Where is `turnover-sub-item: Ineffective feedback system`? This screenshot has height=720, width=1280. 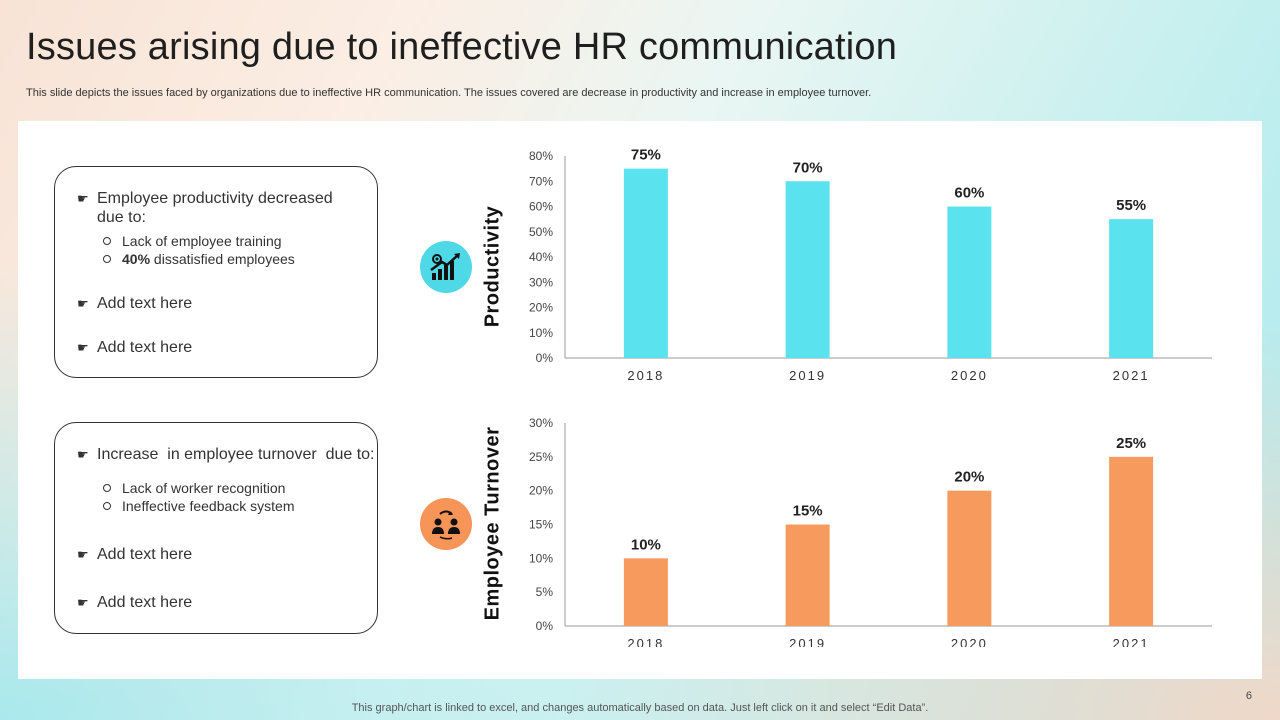 turnover-sub-item: Ineffective feedback system is located at coordinates (199, 506).